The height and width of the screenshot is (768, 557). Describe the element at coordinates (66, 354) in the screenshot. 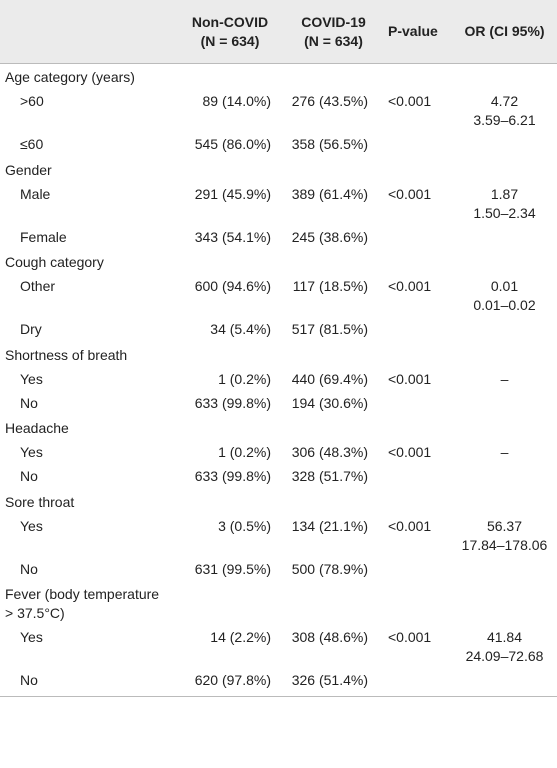

I see `row-label: Shortness of breath` at that location.